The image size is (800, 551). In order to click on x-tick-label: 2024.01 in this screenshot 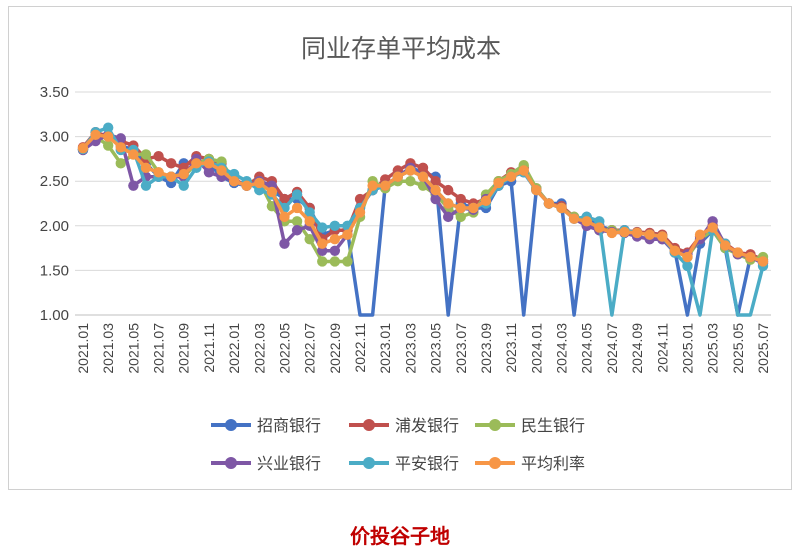, I will do `click(536, 348)`.